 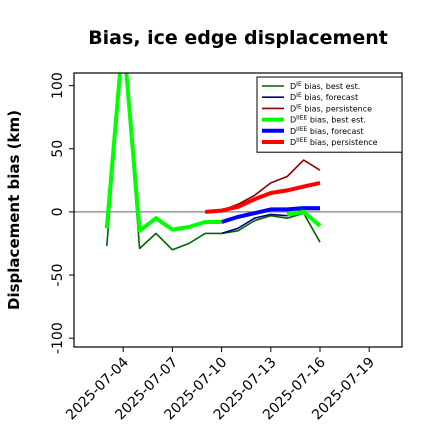 I want to click on legend-label: DIE bias, forecast, so click(x=324, y=97).